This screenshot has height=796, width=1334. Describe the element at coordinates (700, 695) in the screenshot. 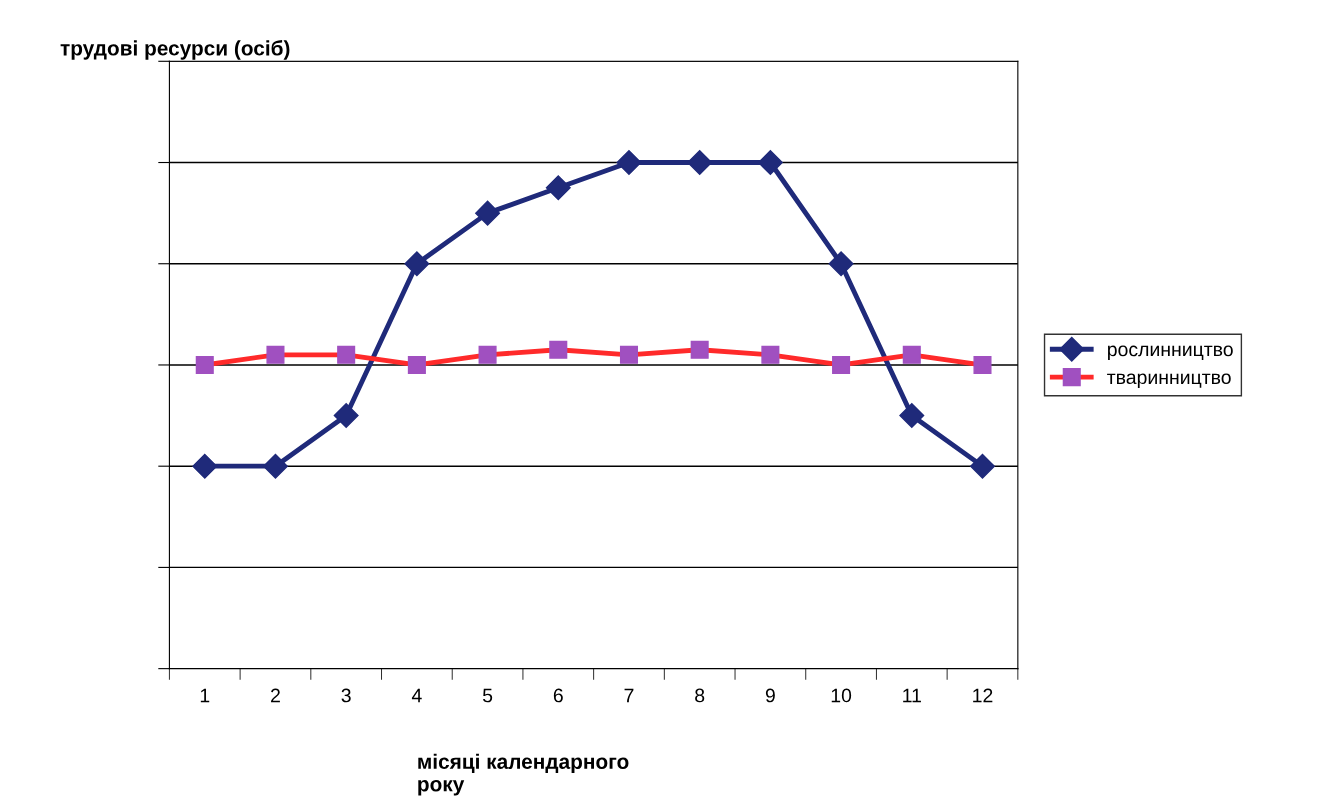

I see `x-tick-label: 8` at that location.